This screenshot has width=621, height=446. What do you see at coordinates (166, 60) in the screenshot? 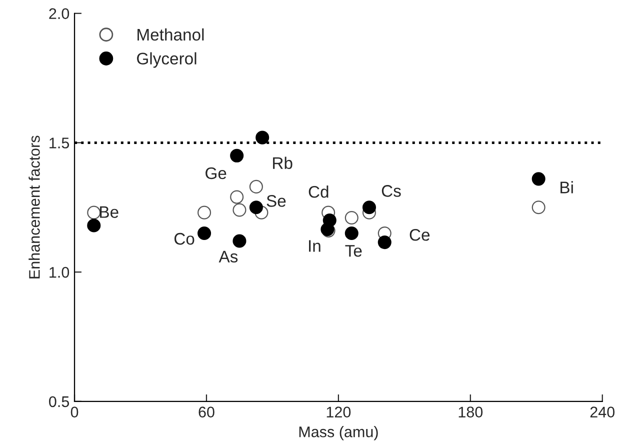
I see `legend-label: Glycerol` at bounding box center [166, 60].